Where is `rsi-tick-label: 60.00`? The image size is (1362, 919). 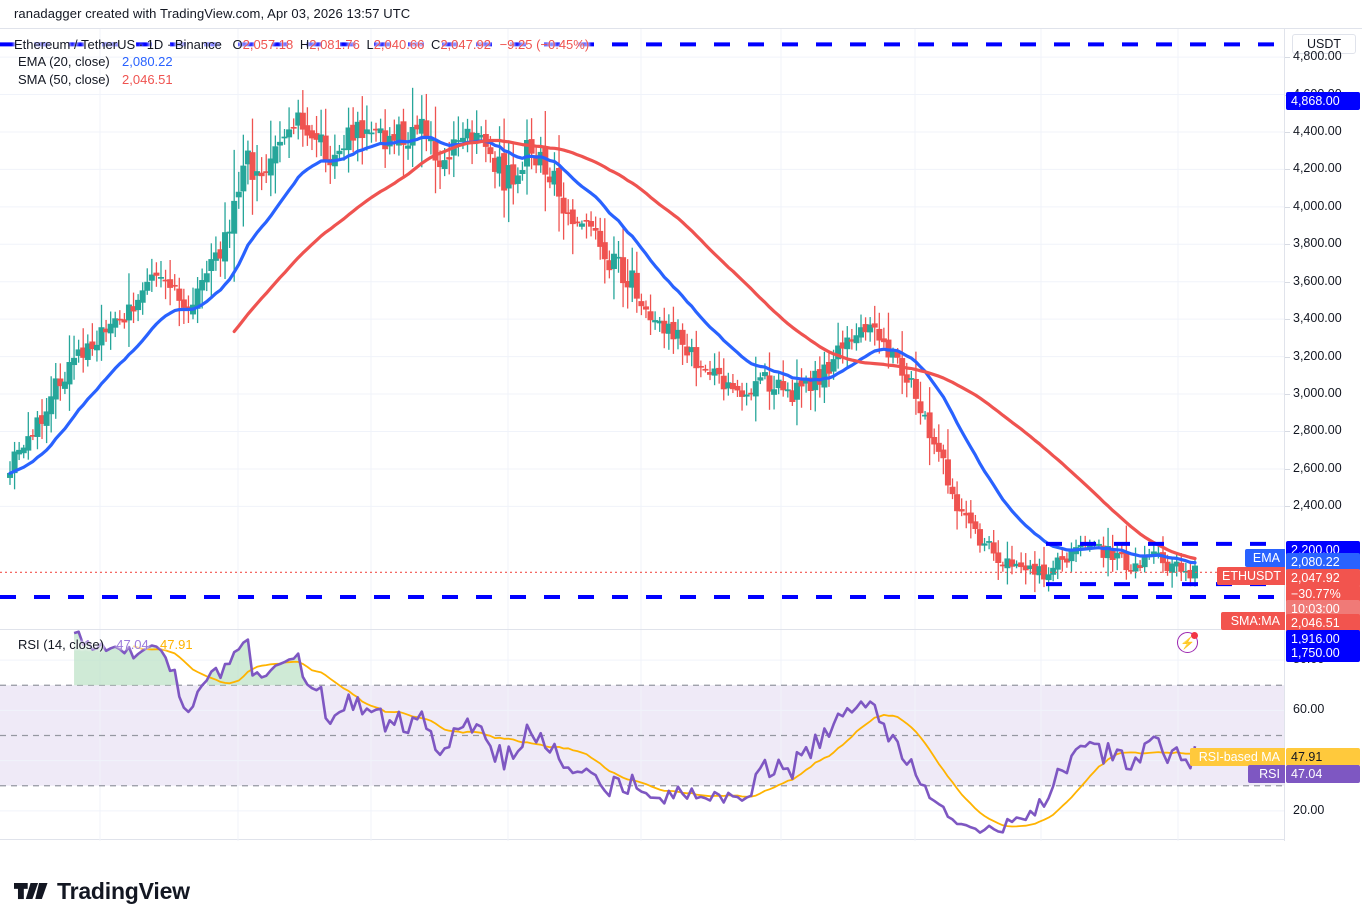 rsi-tick-label: 60.00 is located at coordinates (1309, 709).